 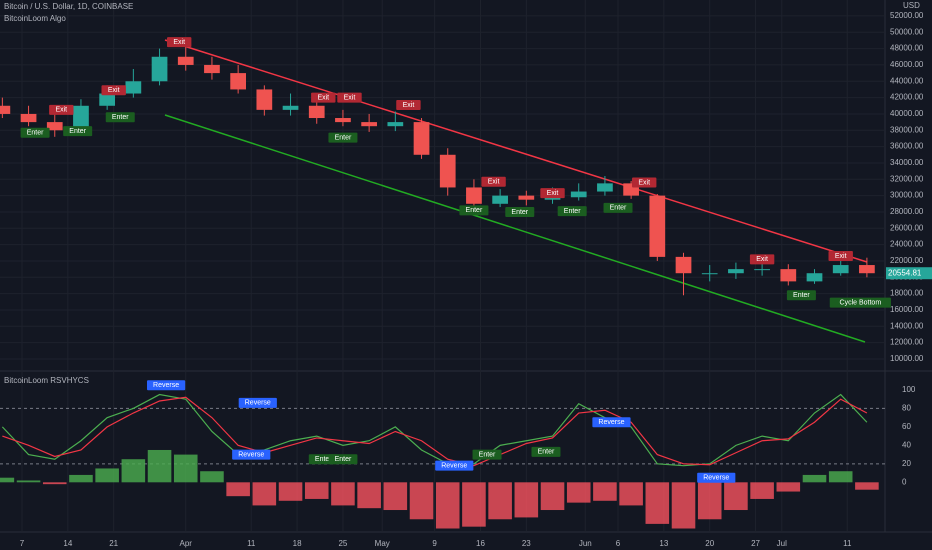 I want to click on y-tick-label: 40, so click(x=906, y=444).